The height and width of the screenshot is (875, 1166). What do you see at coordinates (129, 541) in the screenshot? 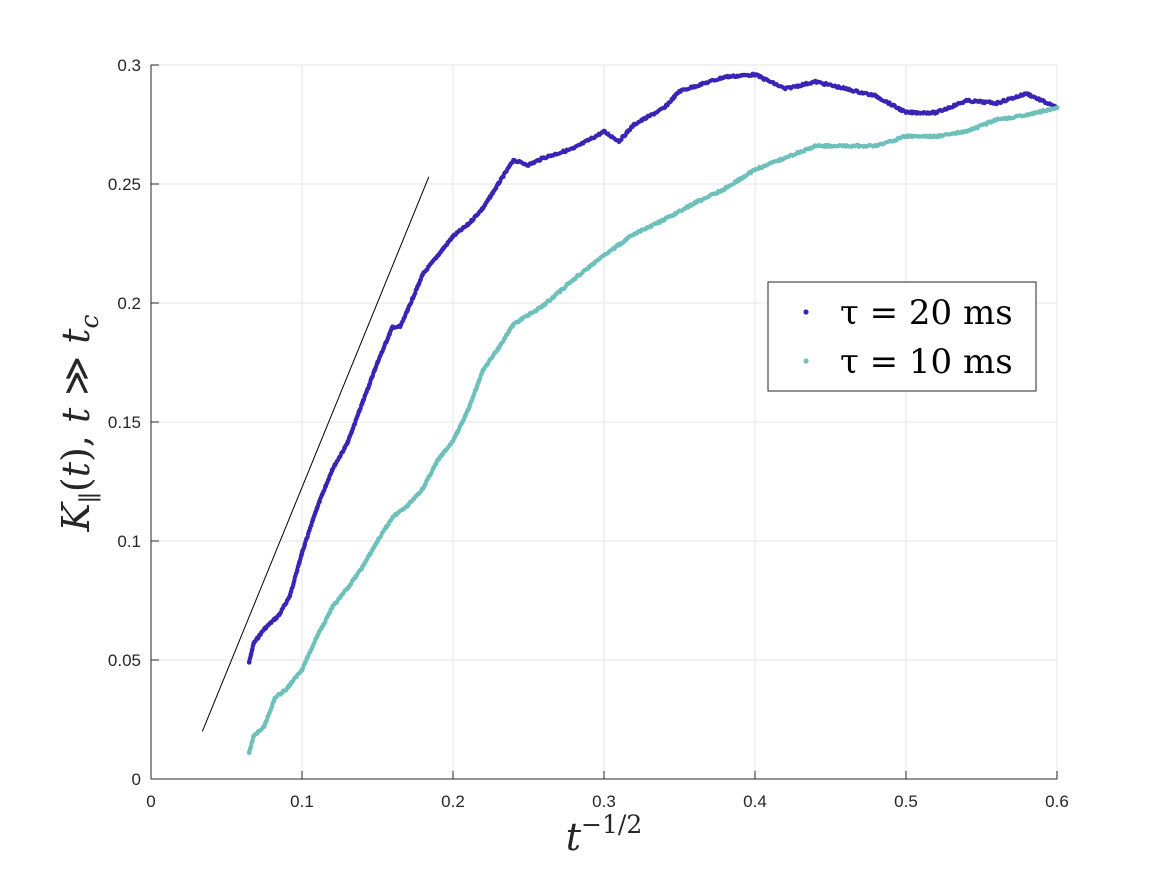
I see `y-tick-label: 0.1` at bounding box center [129, 541].